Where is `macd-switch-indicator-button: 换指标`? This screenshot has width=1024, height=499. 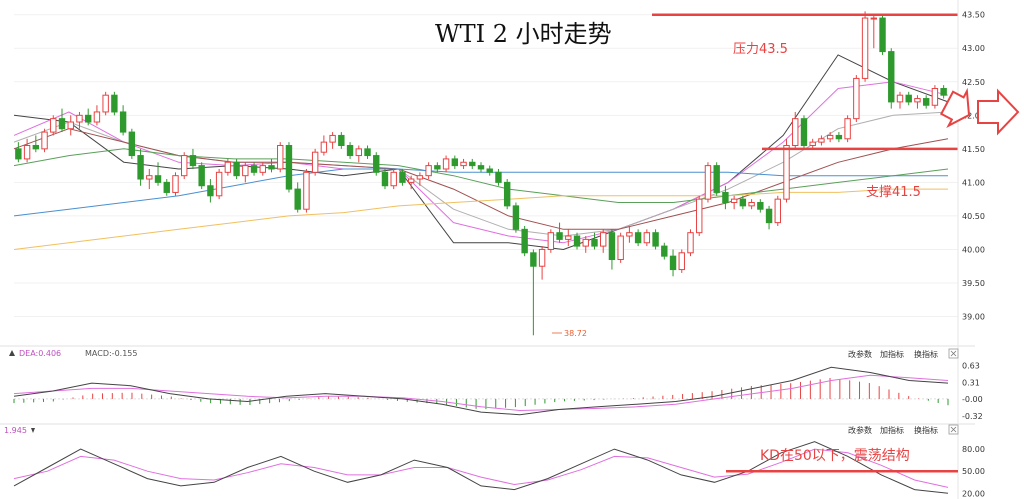 macd-switch-indicator-button: 换指标 is located at coordinates (926, 354).